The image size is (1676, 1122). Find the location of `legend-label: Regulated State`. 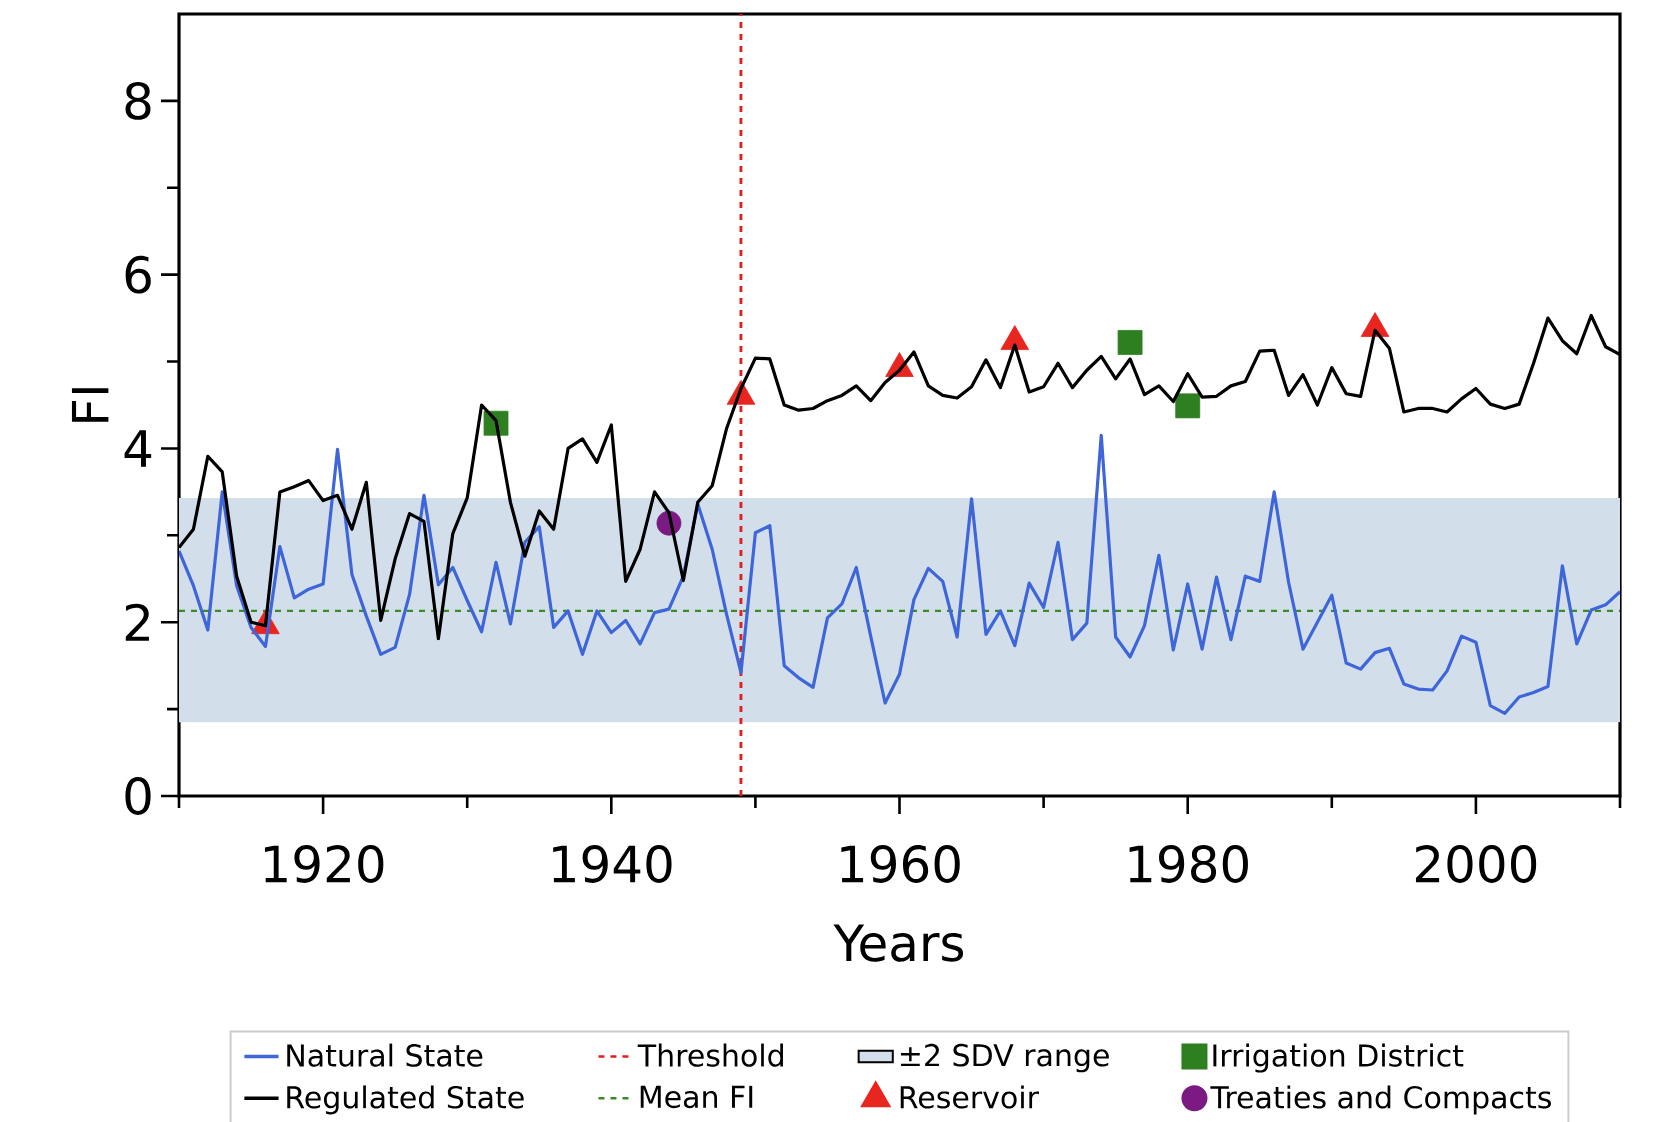

legend-label: Regulated State is located at coordinates (405, 1100).